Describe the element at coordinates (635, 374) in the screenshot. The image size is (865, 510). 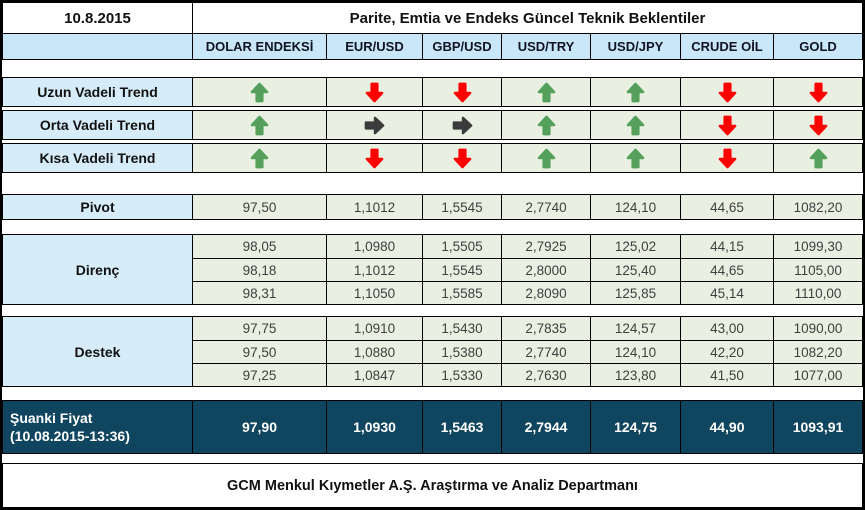
I see `support-value-cell: 123,80` at that location.